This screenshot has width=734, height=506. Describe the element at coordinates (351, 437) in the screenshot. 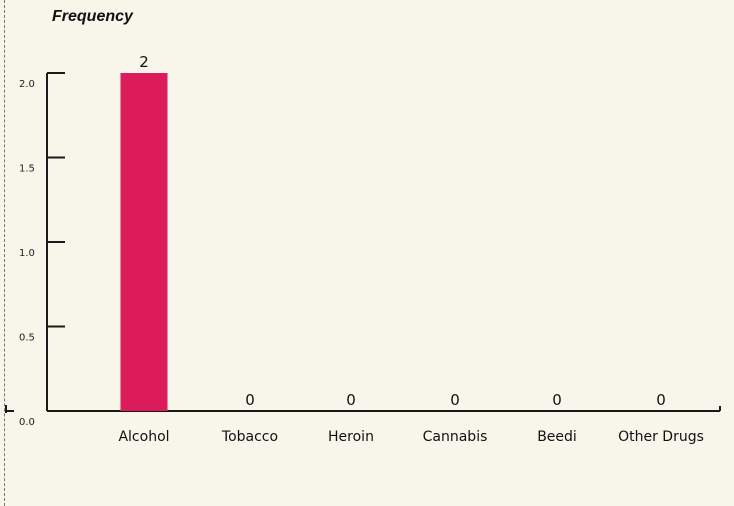

I see `x-tick-label: Heroin` at that location.